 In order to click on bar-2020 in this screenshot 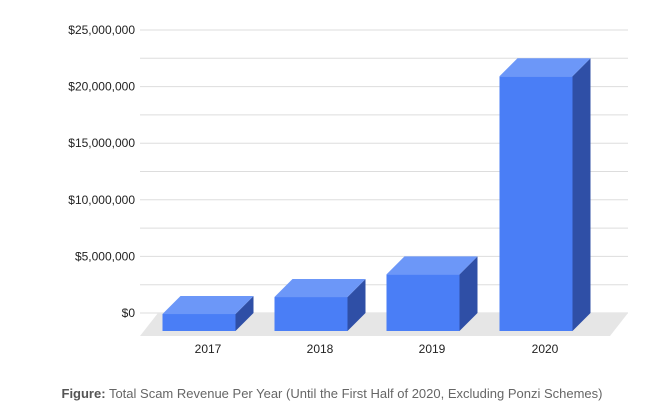, I will do `click(545, 195)`.